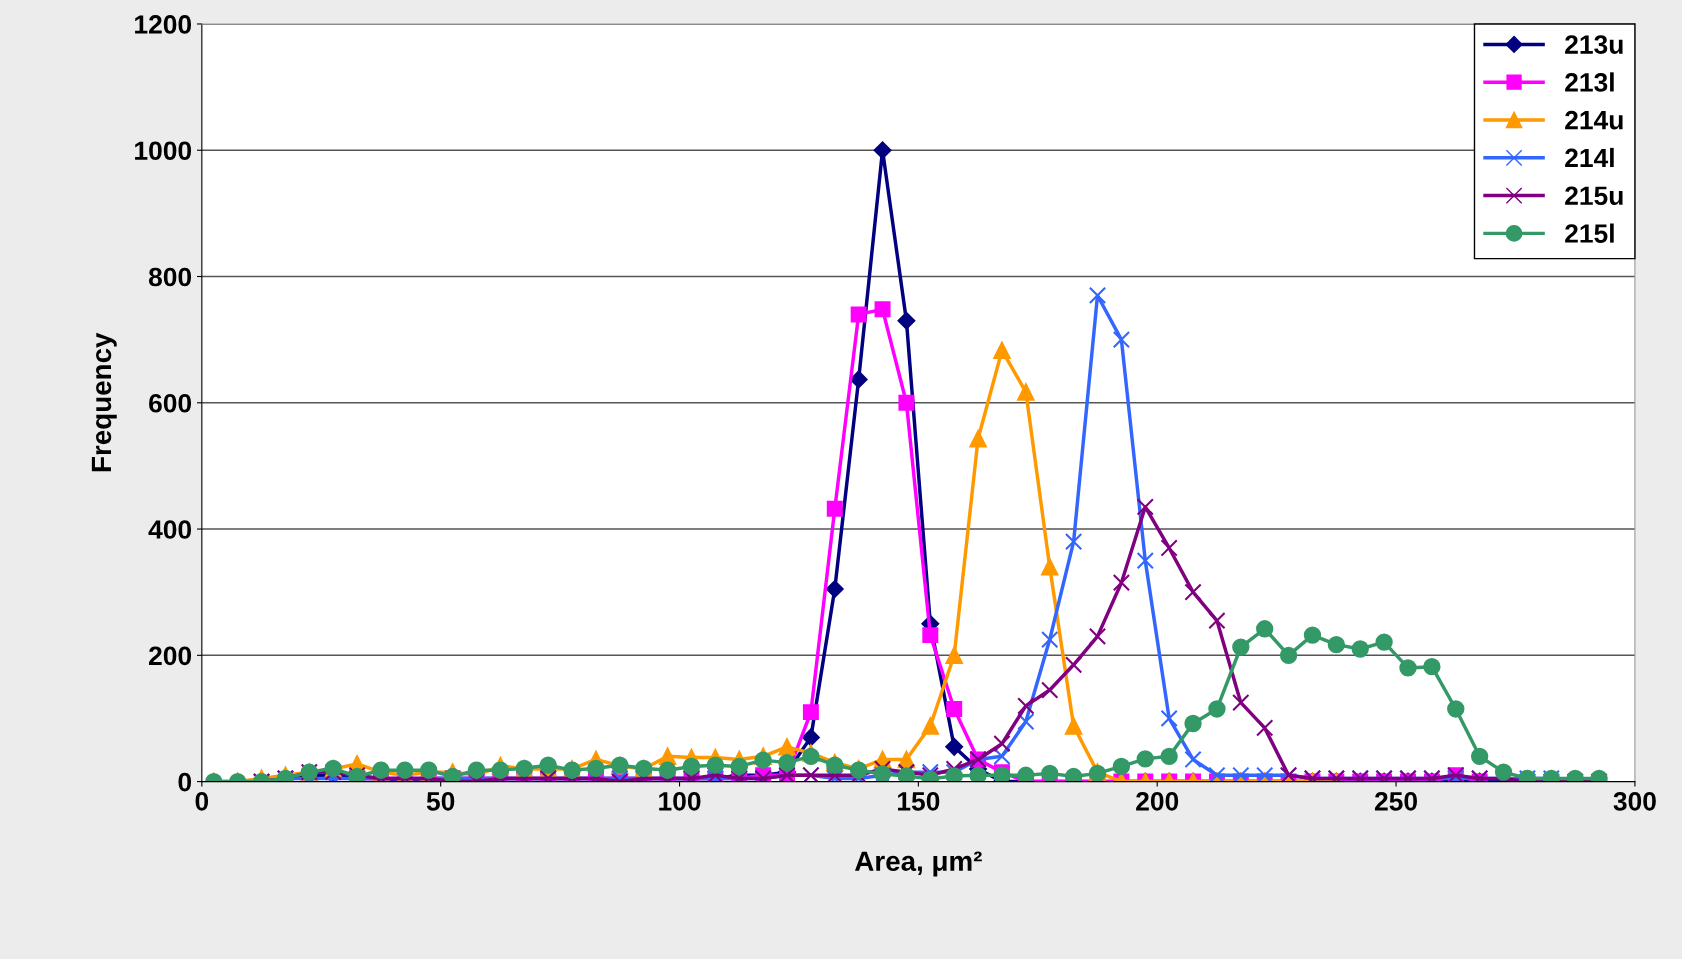 The image size is (1682, 959). What do you see at coordinates (1594, 196) in the screenshot?
I see `legend-label: 215u` at bounding box center [1594, 196].